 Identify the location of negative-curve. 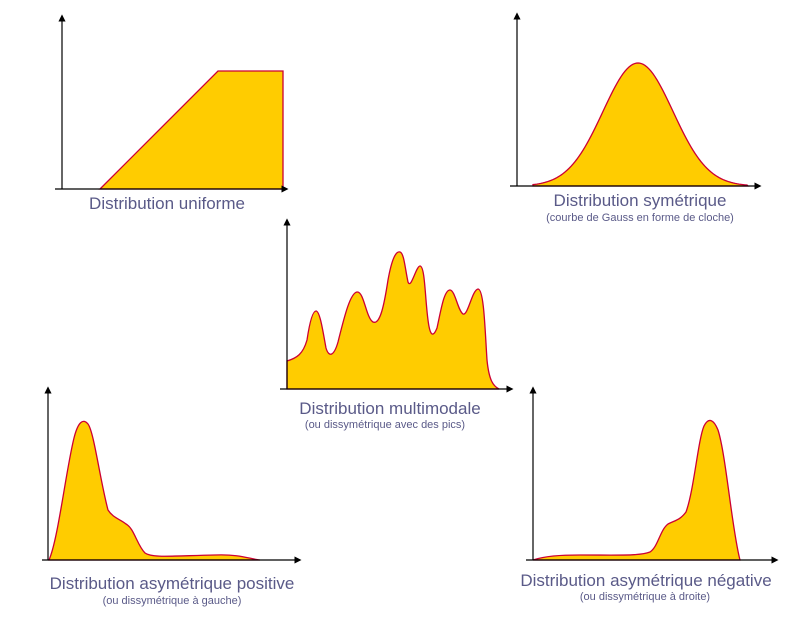
(636, 490).